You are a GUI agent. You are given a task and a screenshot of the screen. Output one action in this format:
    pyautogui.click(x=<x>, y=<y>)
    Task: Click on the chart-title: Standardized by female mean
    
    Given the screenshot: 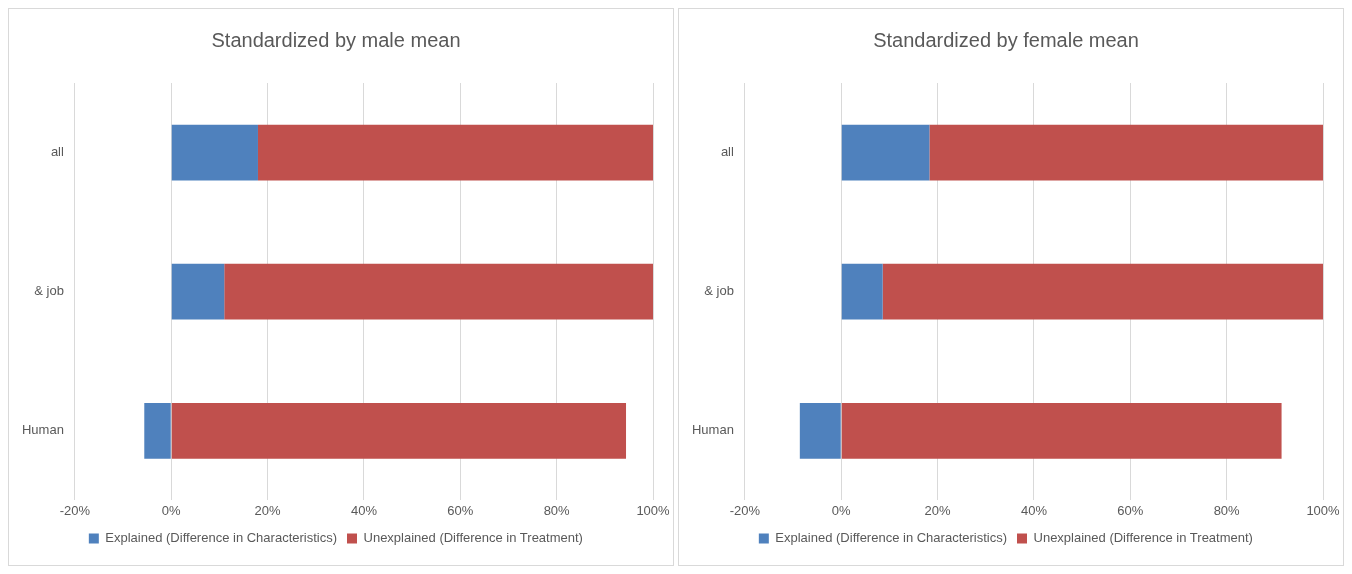 What is the action you would take?
    pyautogui.click(x=1006, y=39)
    